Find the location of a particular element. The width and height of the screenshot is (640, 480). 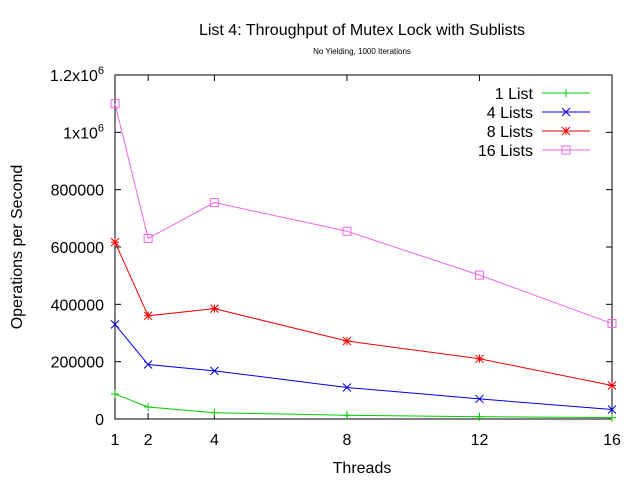

legend-label: 4 Lists is located at coordinates (510, 113).